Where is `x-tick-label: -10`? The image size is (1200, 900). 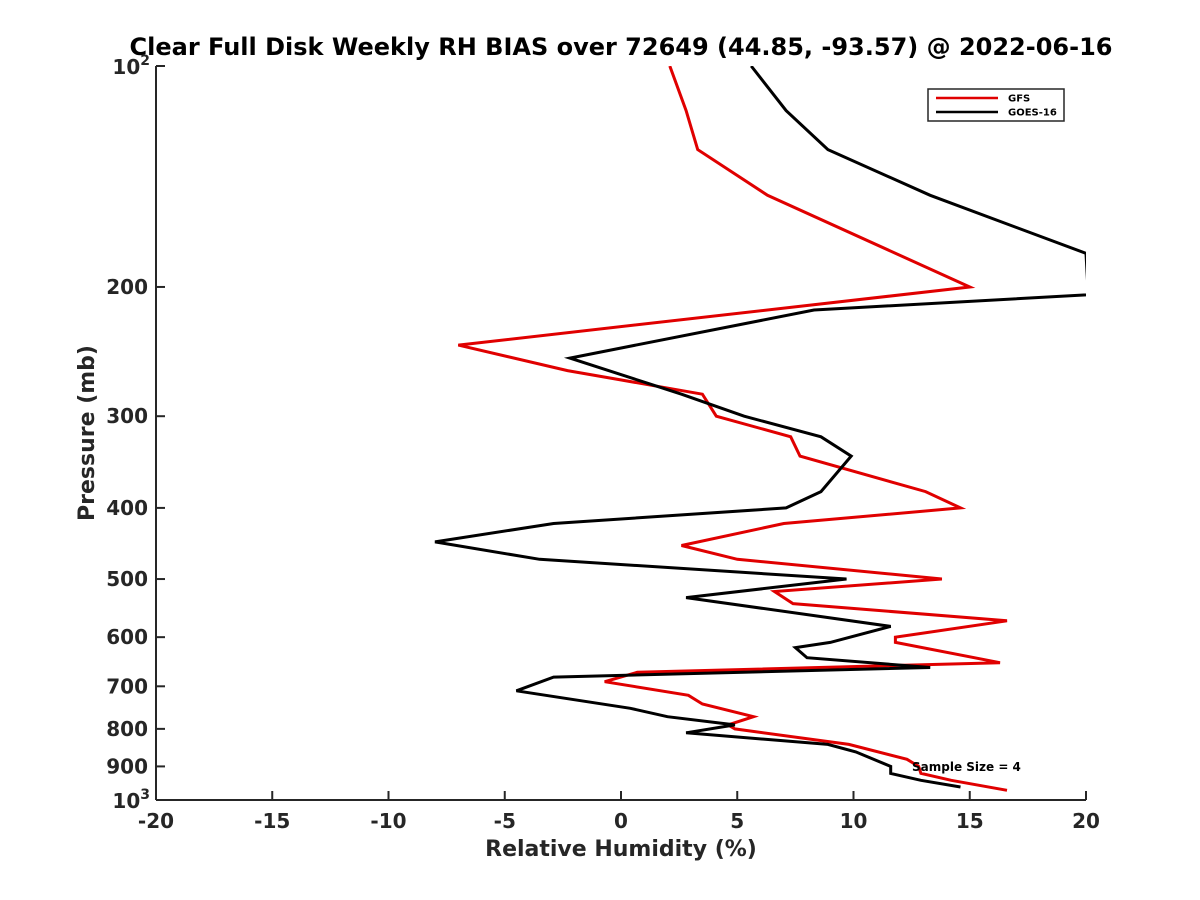
x-tick-label: -10 is located at coordinates (388, 821).